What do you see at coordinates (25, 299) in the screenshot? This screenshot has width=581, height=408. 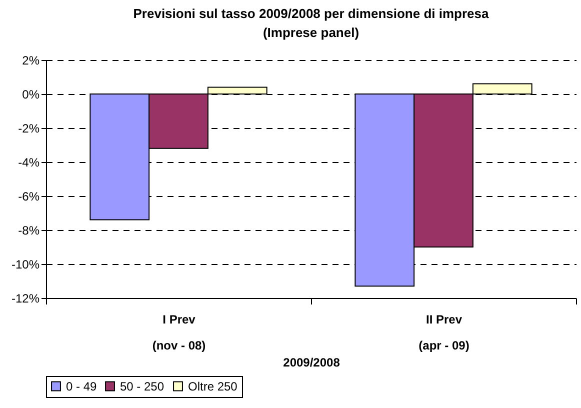 I see `y-tick-label: -12%` at bounding box center [25, 299].